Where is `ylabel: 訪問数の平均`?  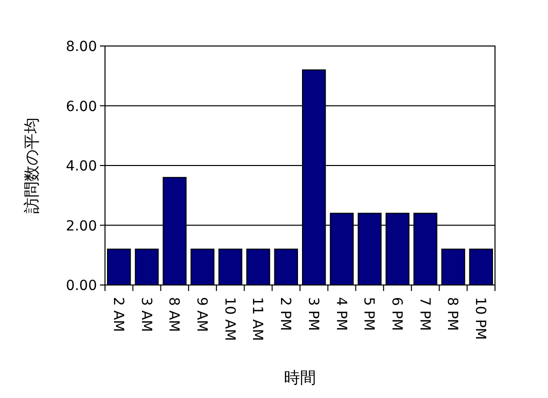
ylabel: 訪問数の平均 is located at coordinates (31, 166).